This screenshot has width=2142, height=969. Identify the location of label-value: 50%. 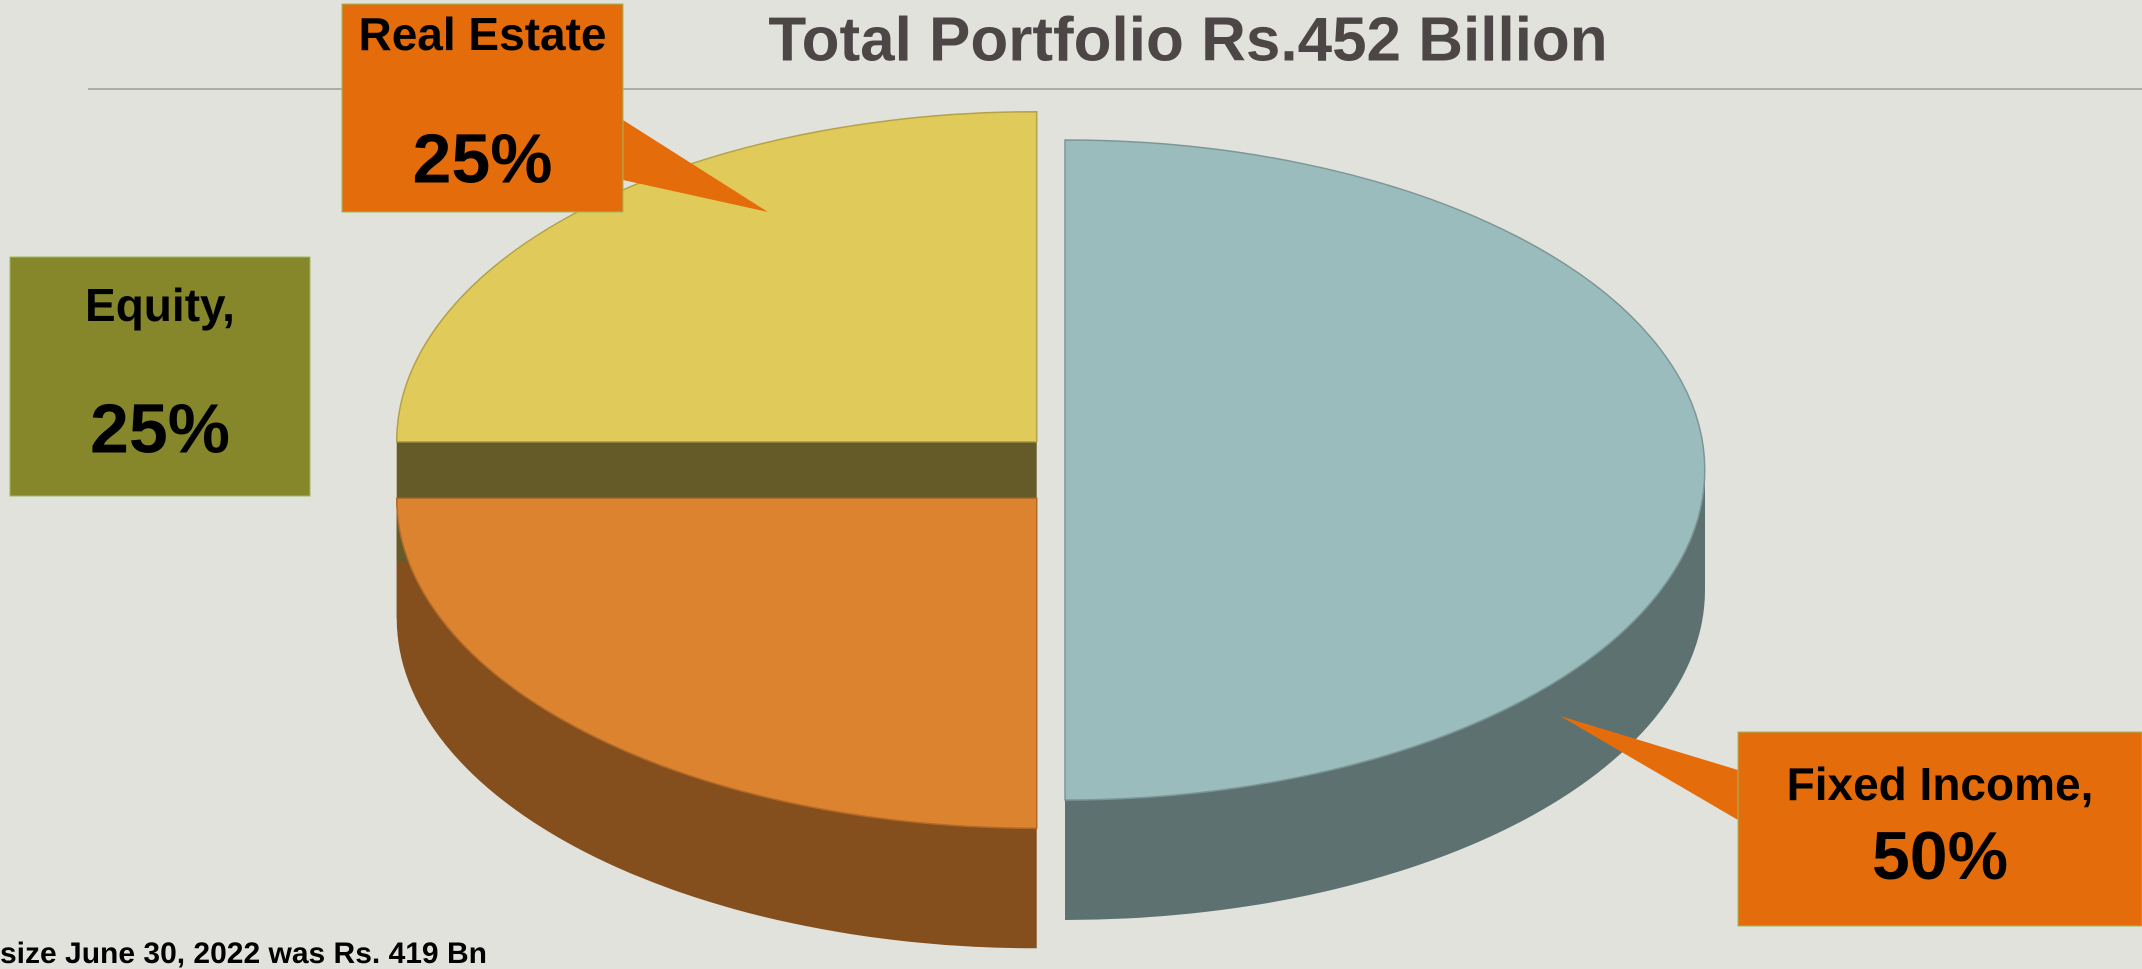
(1940, 856).